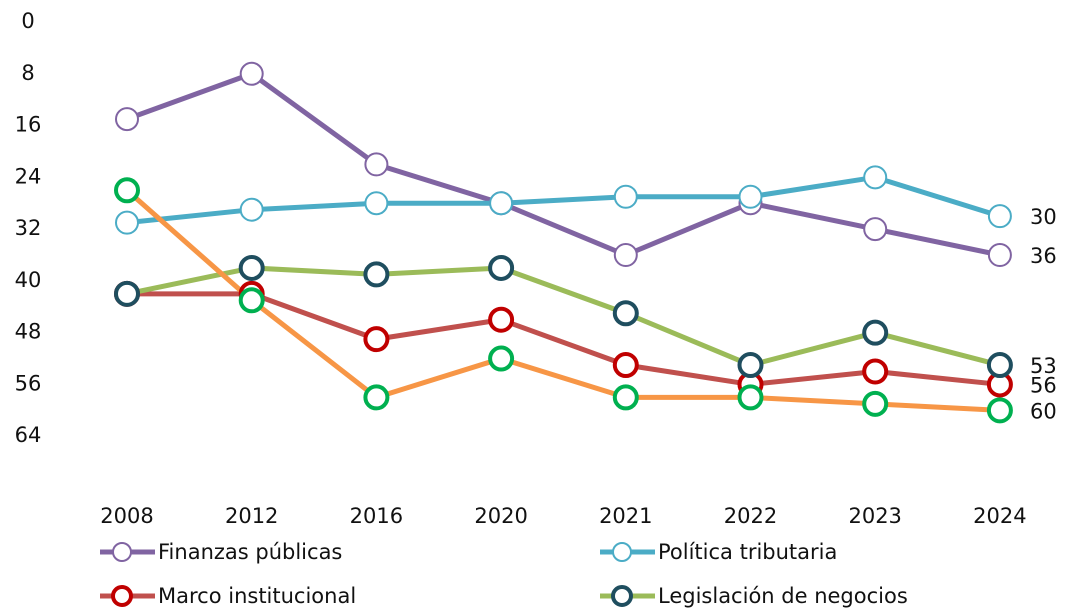 The image size is (1066, 615). What do you see at coordinates (126, 516) in the screenshot?
I see `x-tick-label: 2008` at bounding box center [126, 516].